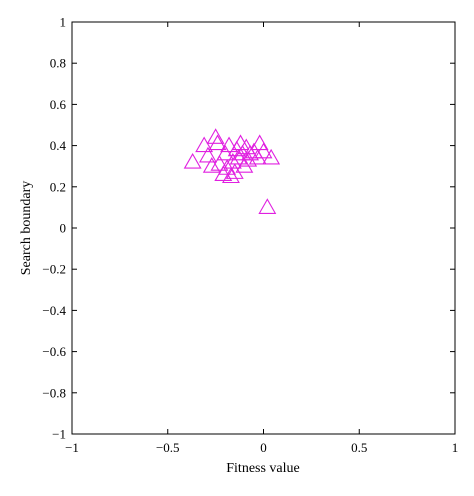 This screenshot has height=496, width=474. What do you see at coordinates (54, 351) in the screenshot?
I see `y-tick-label: −0.6` at bounding box center [54, 351].